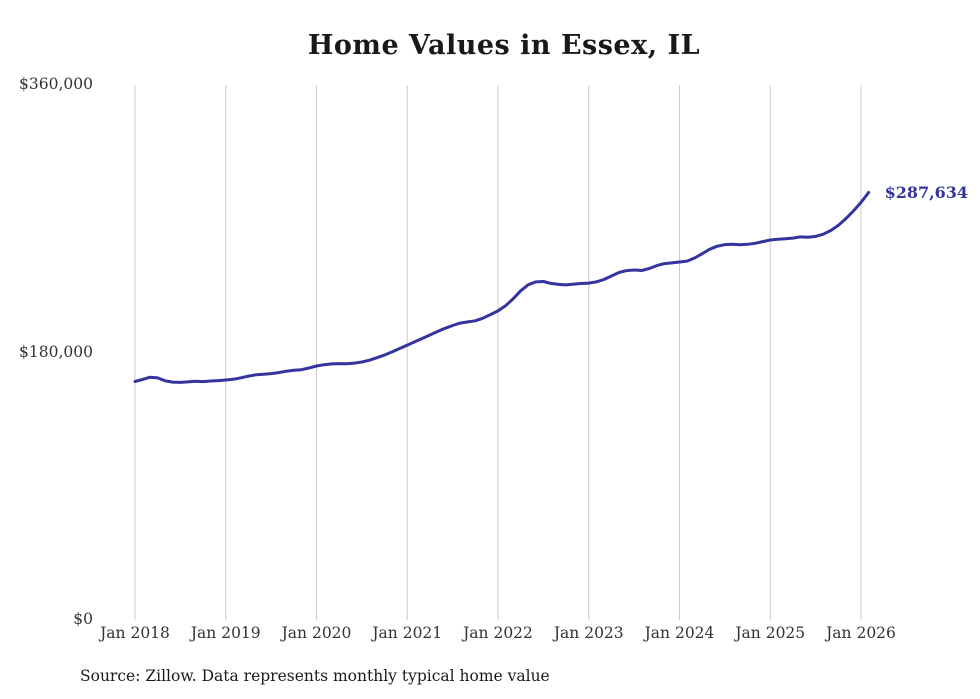 The height and width of the screenshot is (699, 980). Describe the element at coordinates (770, 633) in the screenshot. I see `x-tick-label: Jan 2025` at that location.